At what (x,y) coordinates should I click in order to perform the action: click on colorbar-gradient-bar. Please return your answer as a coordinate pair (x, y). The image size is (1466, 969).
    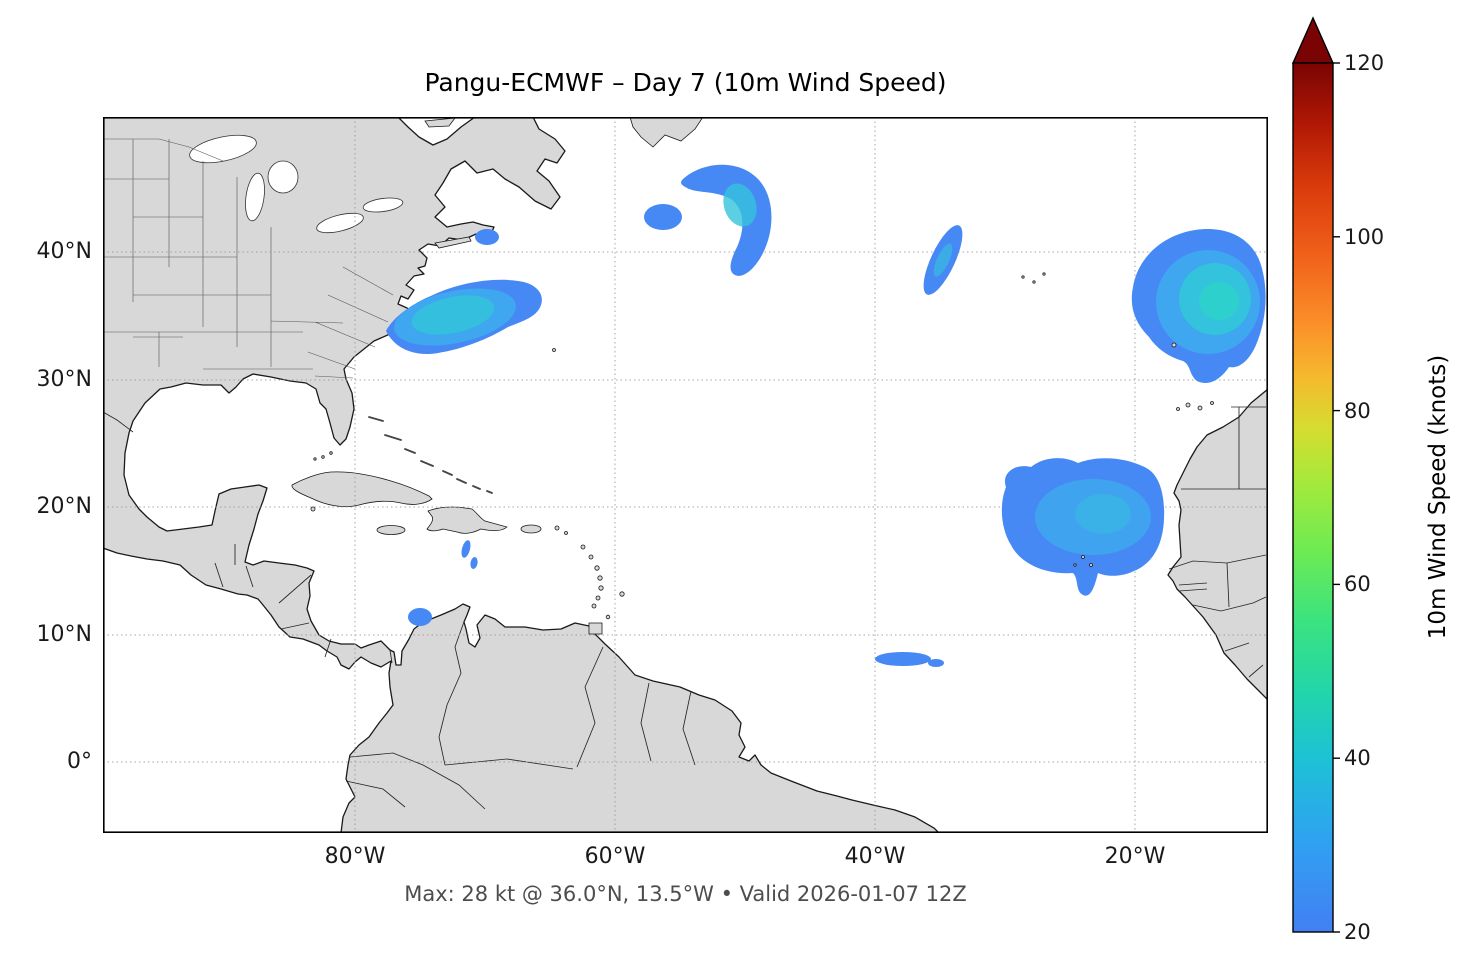
    Looking at the image, I should click on (1313, 497).